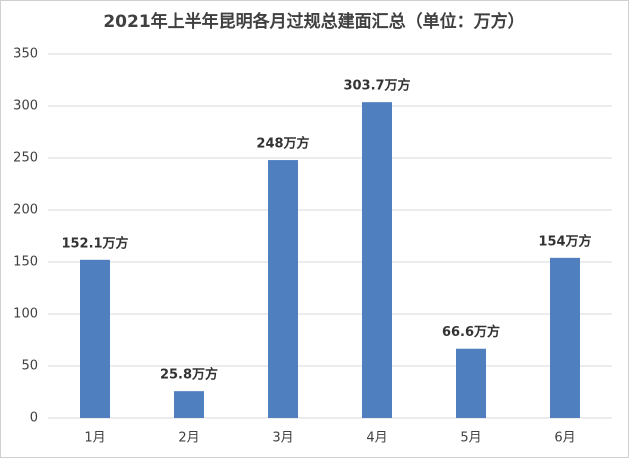 The image size is (629, 458). Describe the element at coordinates (282, 438) in the screenshot. I see `x-tick-label: 3月` at that location.